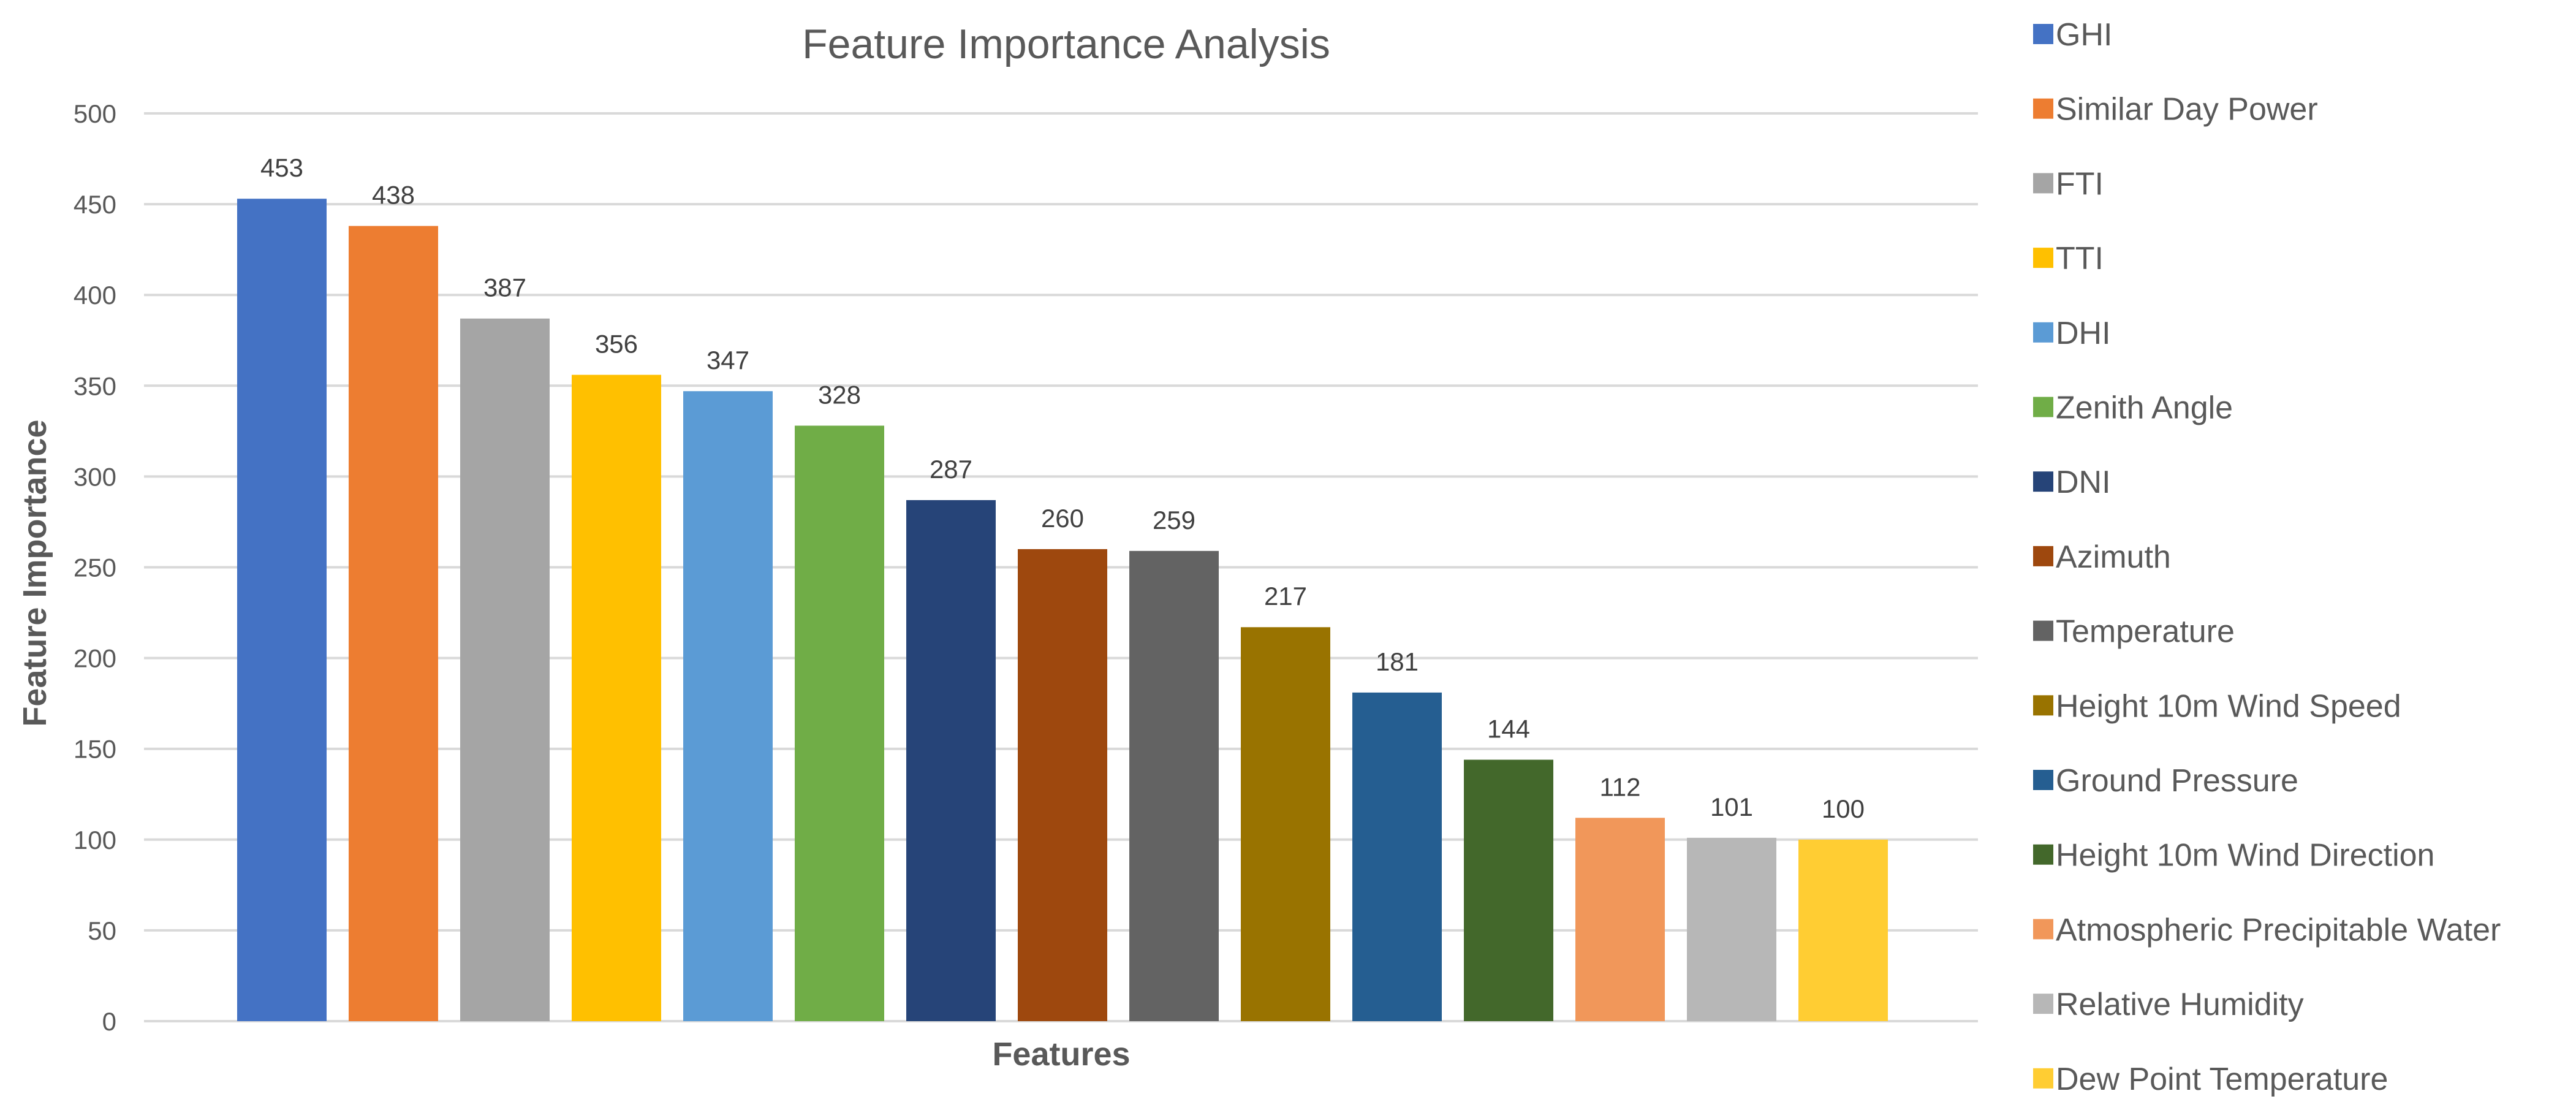  Describe the element at coordinates (1843, 808) in the screenshot. I see `data-label: 100` at that location.